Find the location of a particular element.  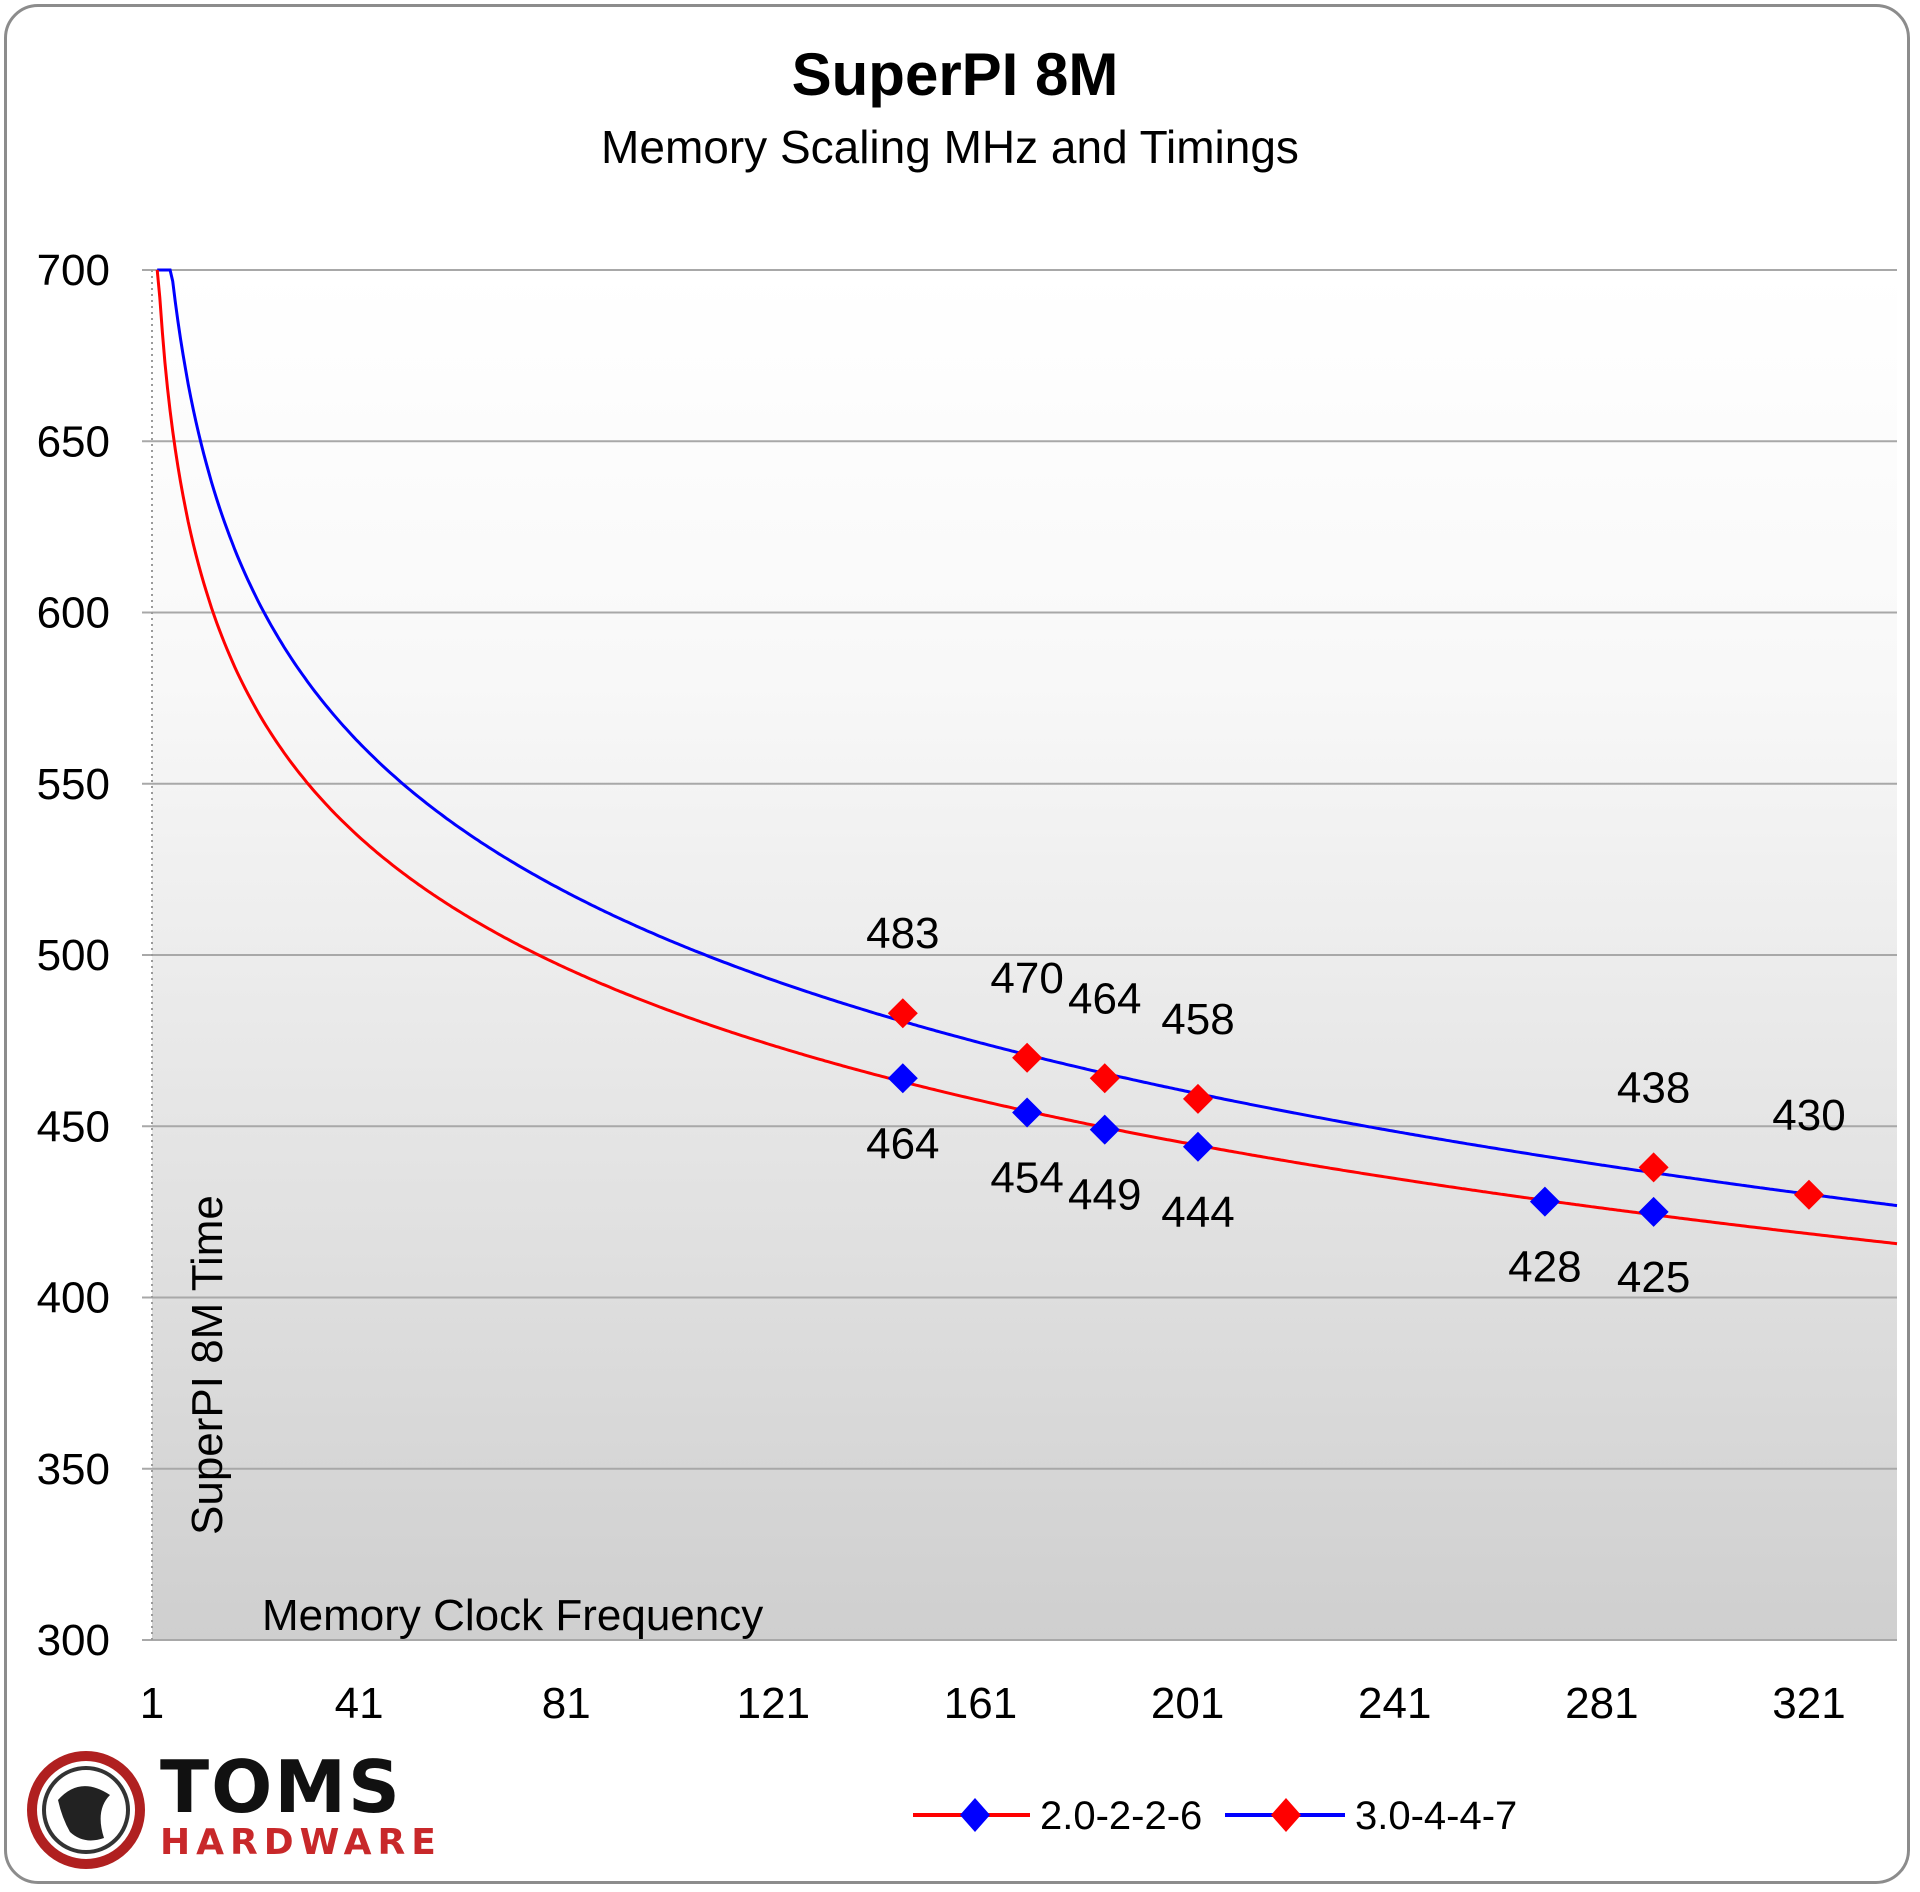

chart-subtitle: Memory Scaling MHz and Timings is located at coordinates (950, 147).